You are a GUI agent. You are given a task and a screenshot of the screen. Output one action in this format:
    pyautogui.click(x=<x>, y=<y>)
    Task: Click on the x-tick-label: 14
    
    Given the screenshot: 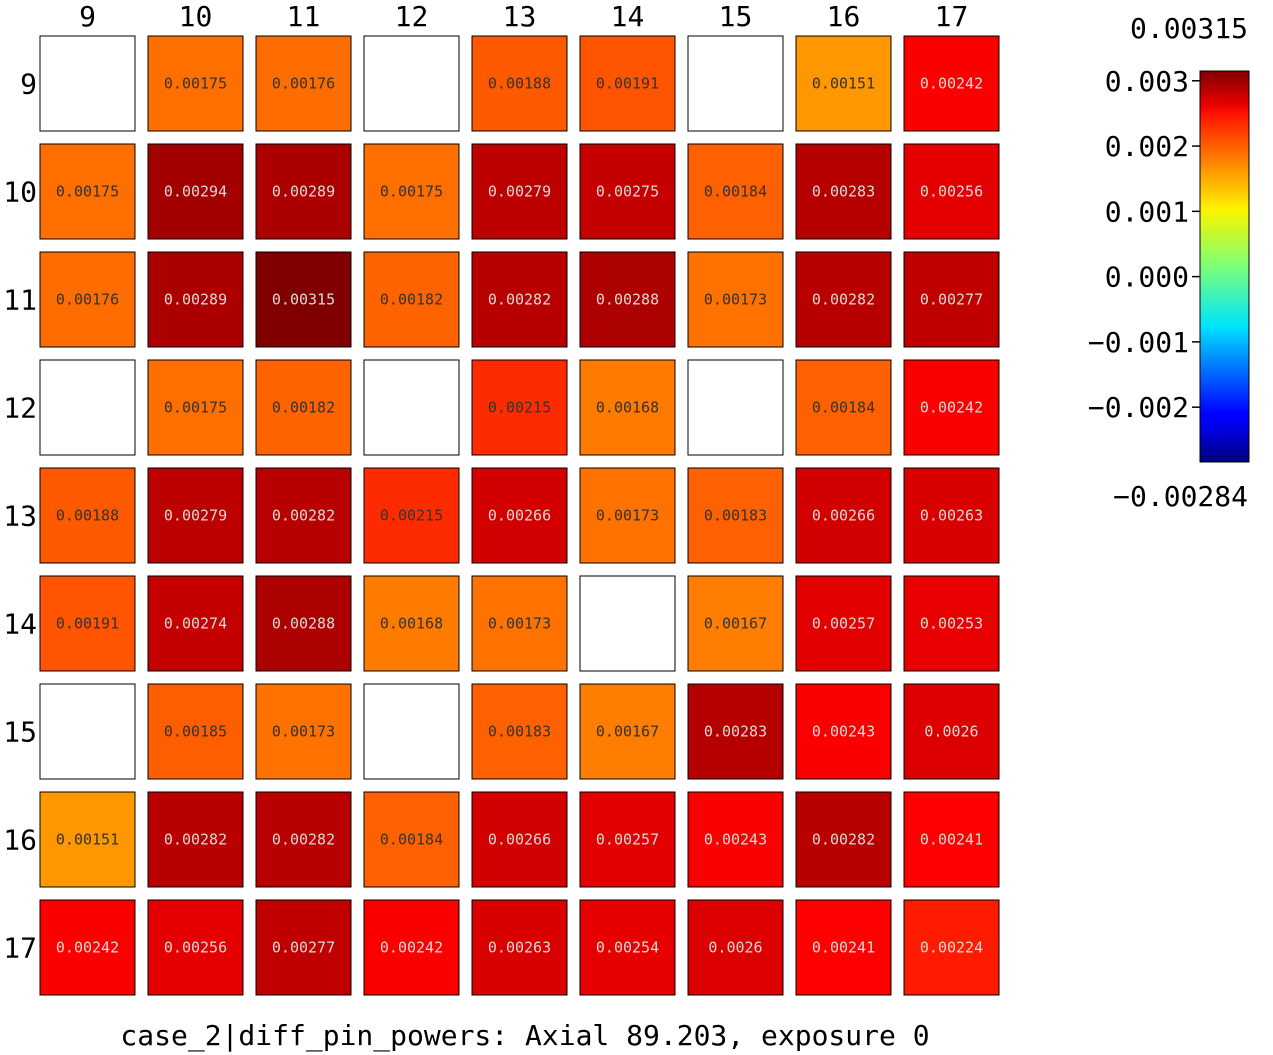 What is the action you would take?
    pyautogui.click(x=628, y=16)
    